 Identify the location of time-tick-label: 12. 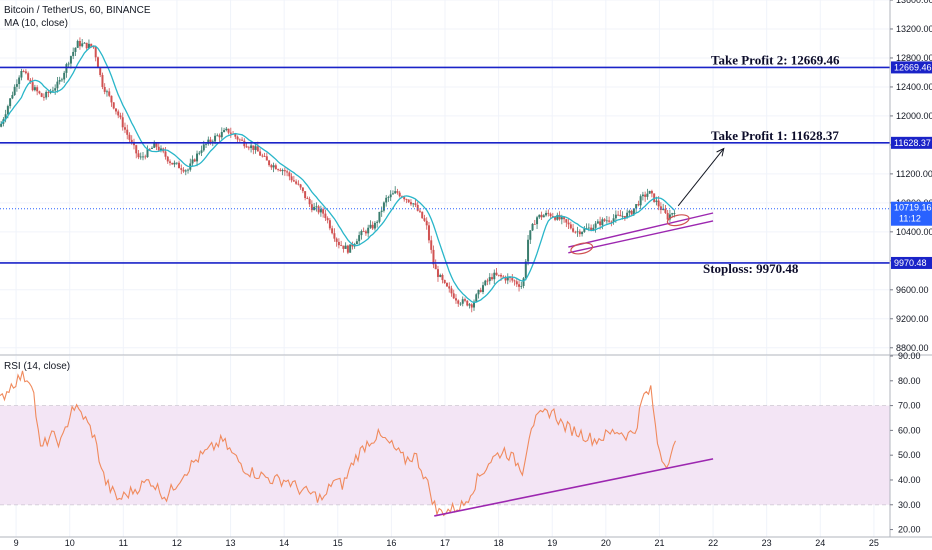
(177, 543).